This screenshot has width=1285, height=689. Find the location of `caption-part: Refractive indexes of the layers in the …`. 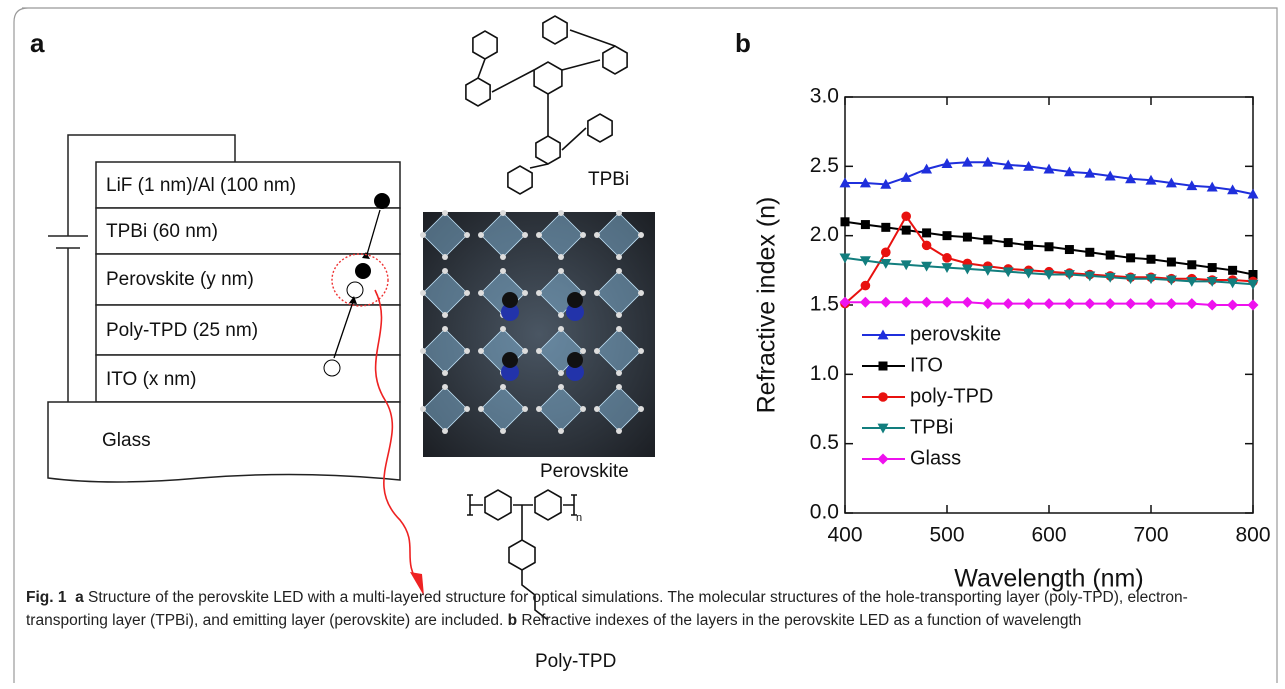

caption-part: Refractive indexes of the layers in the … is located at coordinates (799, 620).